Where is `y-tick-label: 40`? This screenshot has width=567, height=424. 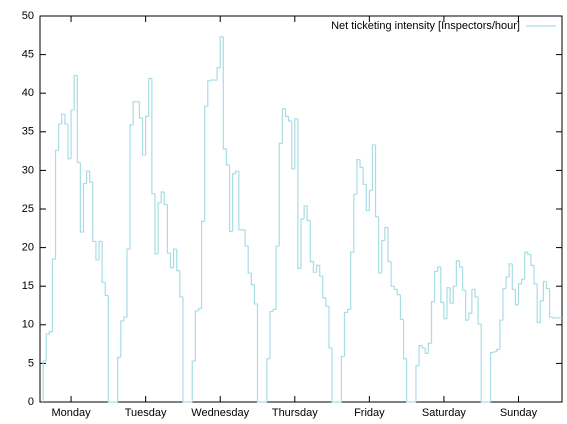 y-tick-label: 40 is located at coordinates (28, 93).